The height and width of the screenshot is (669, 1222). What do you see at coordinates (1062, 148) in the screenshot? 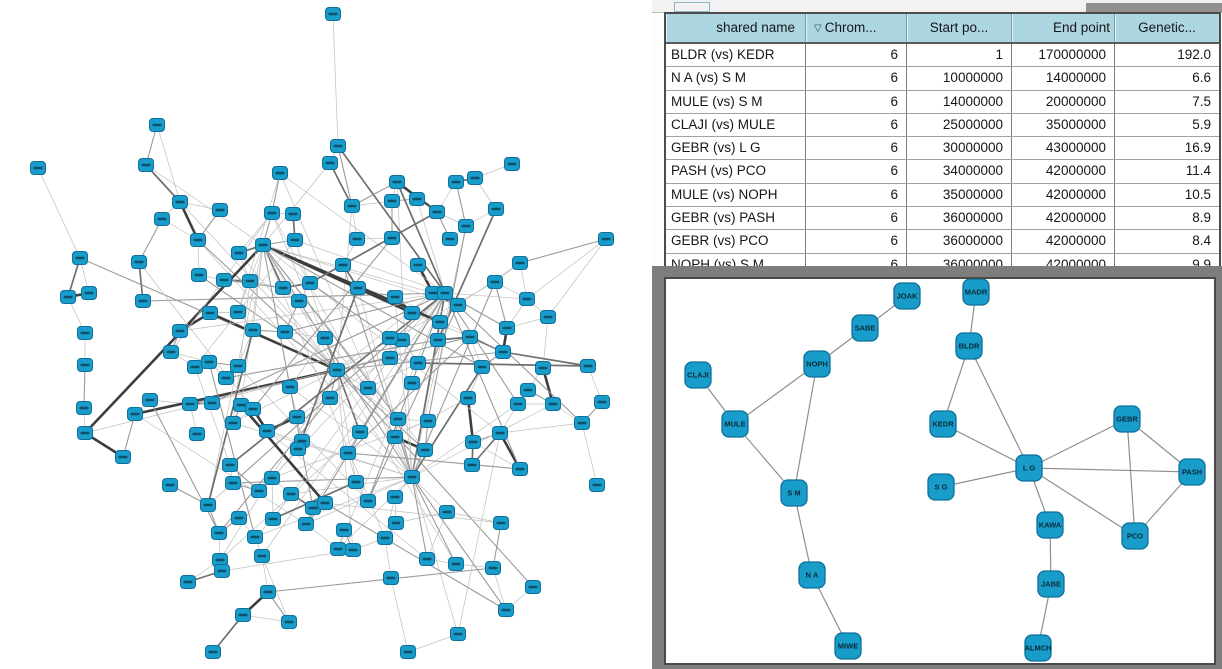
I see `table-cell: 43000000` at bounding box center [1062, 148].